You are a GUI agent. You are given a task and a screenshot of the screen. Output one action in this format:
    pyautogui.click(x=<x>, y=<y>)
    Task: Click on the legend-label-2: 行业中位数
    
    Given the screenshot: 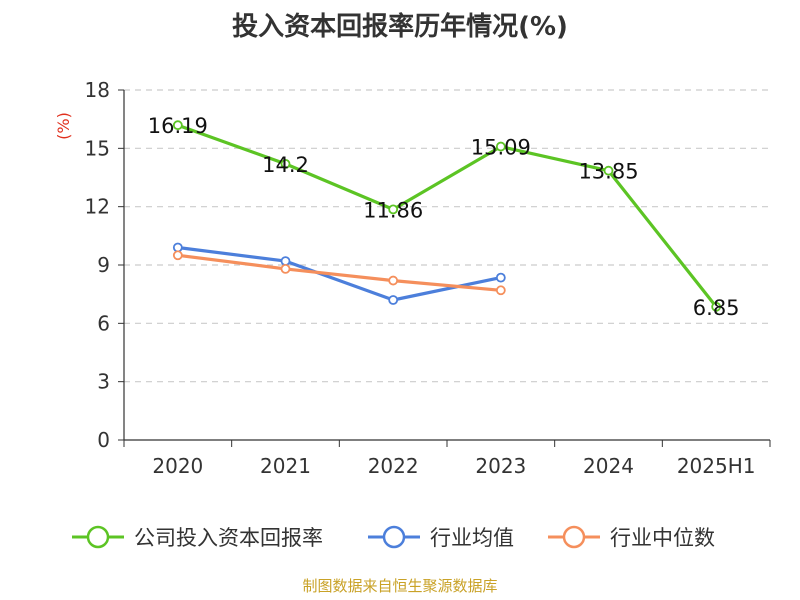 What is the action you would take?
    pyautogui.click(x=662, y=538)
    